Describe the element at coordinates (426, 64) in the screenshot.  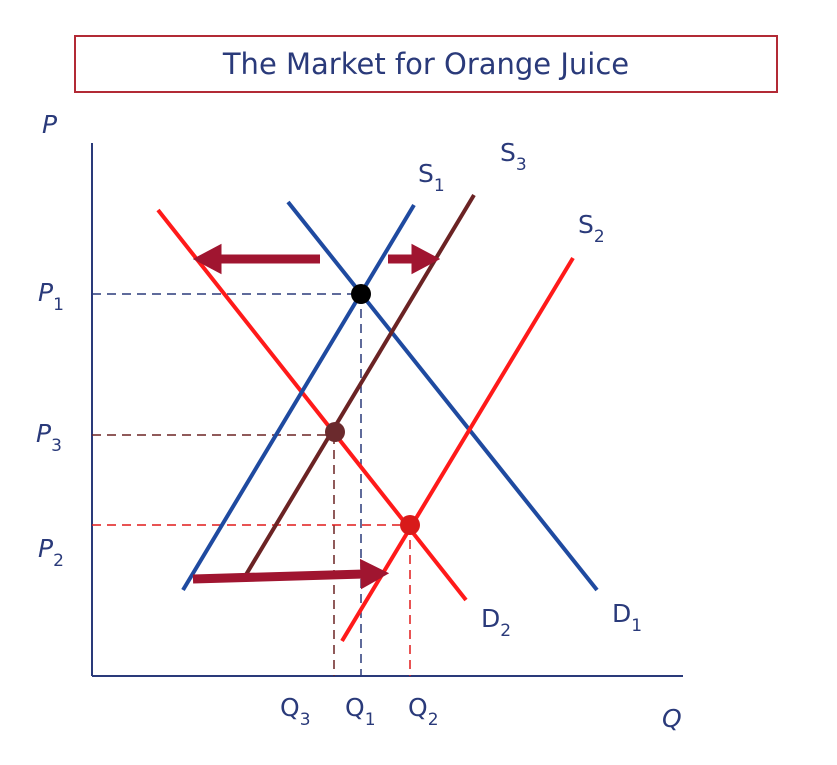
I see `chart-title: The Market for Orange Juice` at that location.